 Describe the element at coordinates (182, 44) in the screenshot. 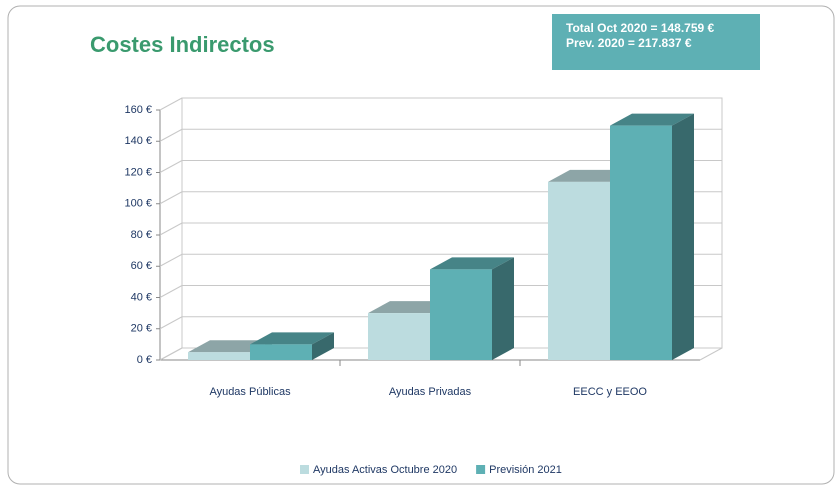

I see `chart-title: Costes Indirectos` at that location.